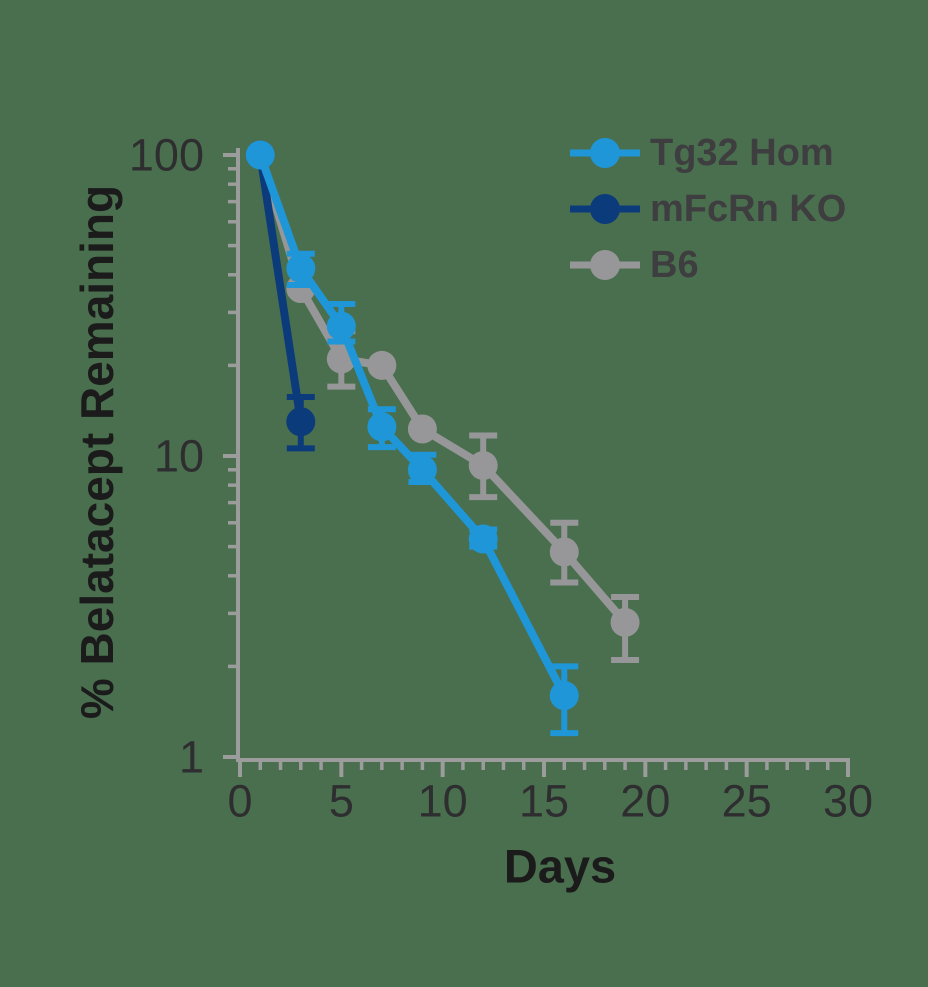  What do you see at coordinates (645, 801) in the screenshot?
I see `x-tick-label: 20` at bounding box center [645, 801].